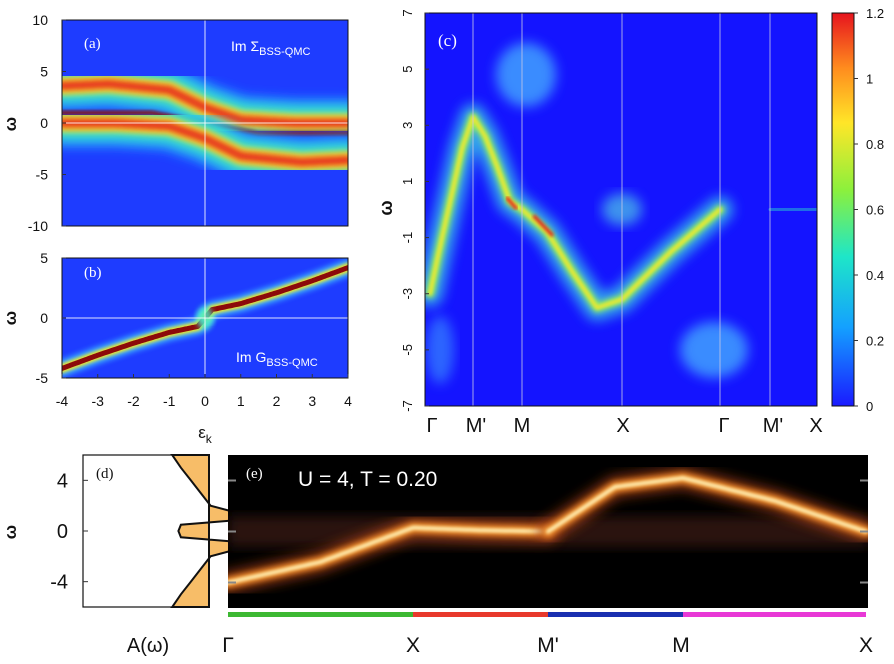 This screenshot has height=664, width=894. Describe the element at coordinates (62, 481) in the screenshot. I see `y-tick-label: 4` at that location.